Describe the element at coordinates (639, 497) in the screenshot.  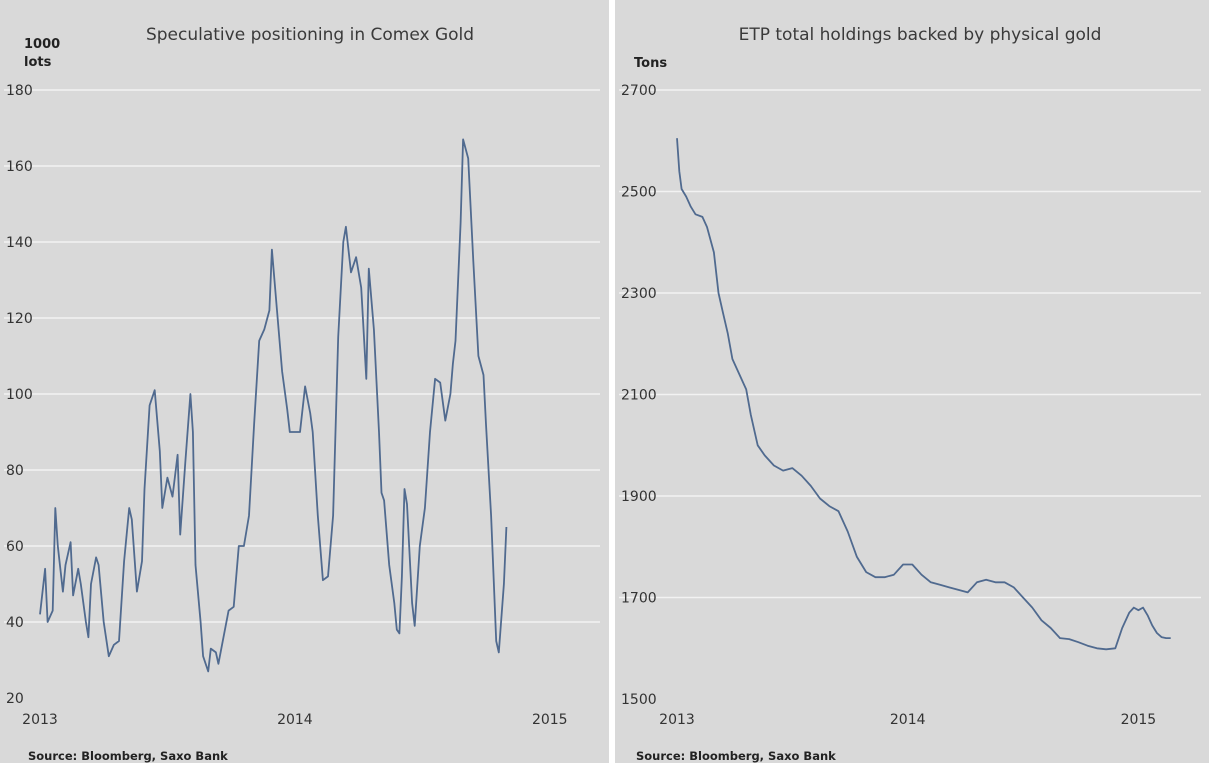
I see `y-tick-label: 1900` at that location.